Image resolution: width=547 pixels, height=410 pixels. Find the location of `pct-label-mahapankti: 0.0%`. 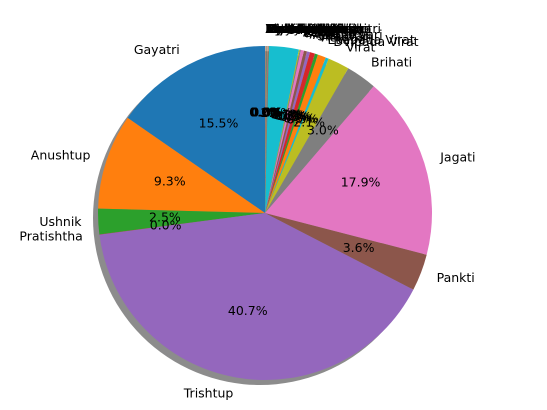

pct-label-mahapankti: 0.0% is located at coordinates (267, 111).